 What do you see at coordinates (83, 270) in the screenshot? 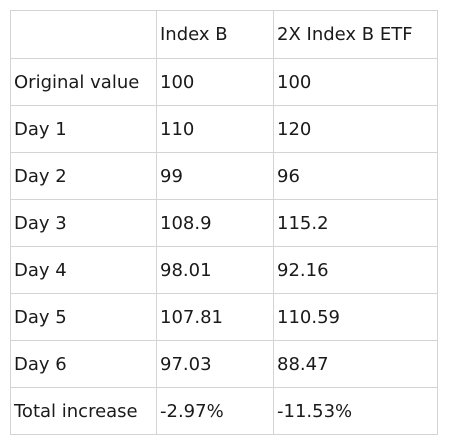
I see `row-label-cell: Day 4` at bounding box center [83, 270].